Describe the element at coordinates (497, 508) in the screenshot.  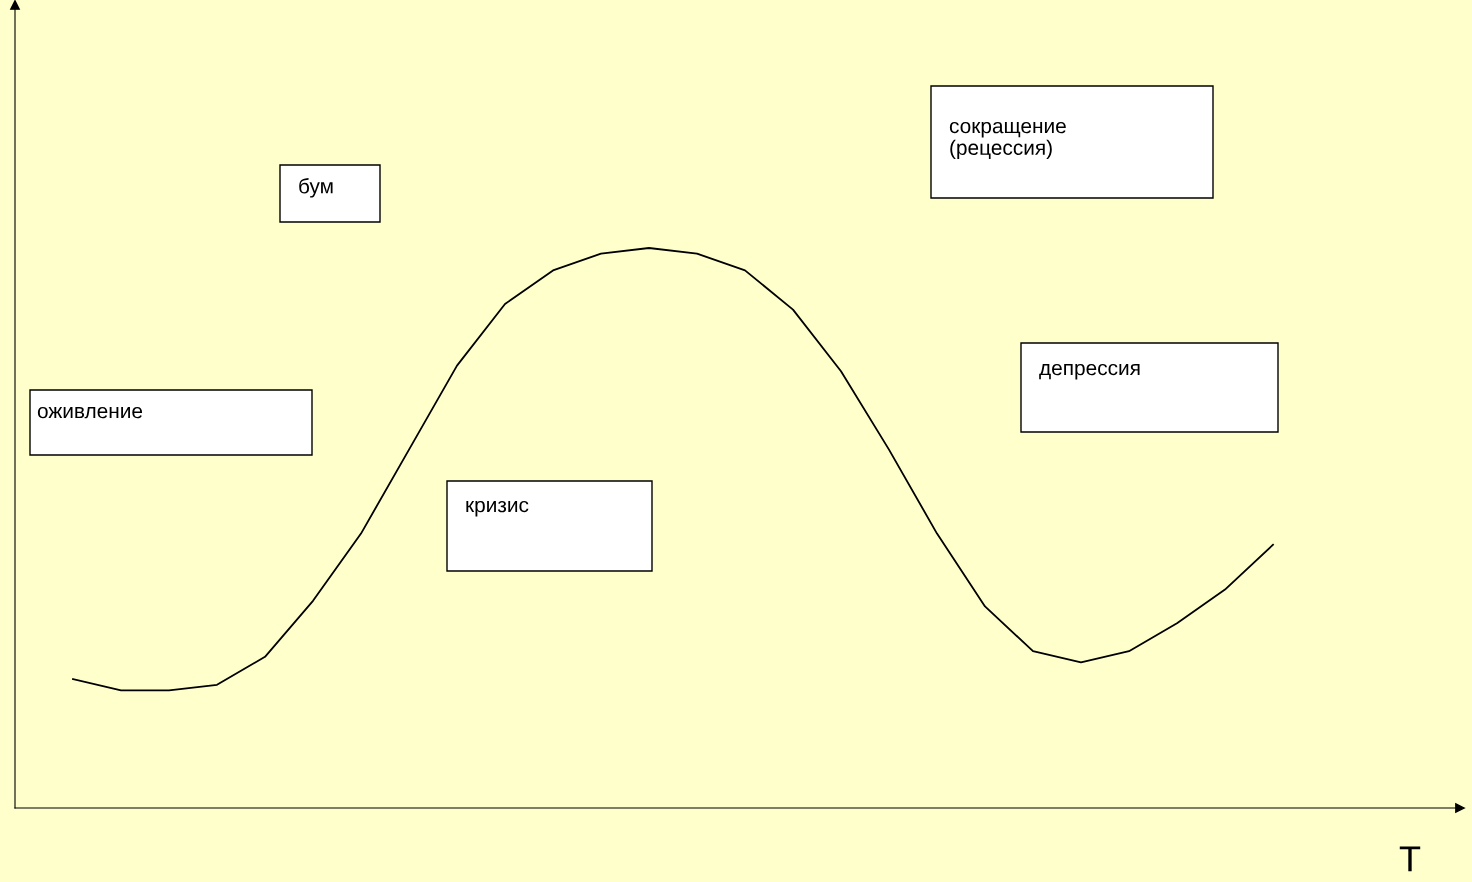
I see `annotation: кризис` at that location.